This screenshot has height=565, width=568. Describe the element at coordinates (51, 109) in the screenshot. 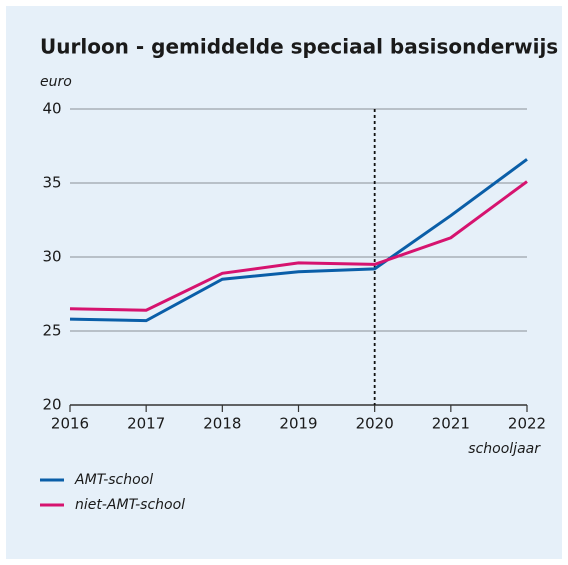

I see `y-tick-label: 40` at that location.